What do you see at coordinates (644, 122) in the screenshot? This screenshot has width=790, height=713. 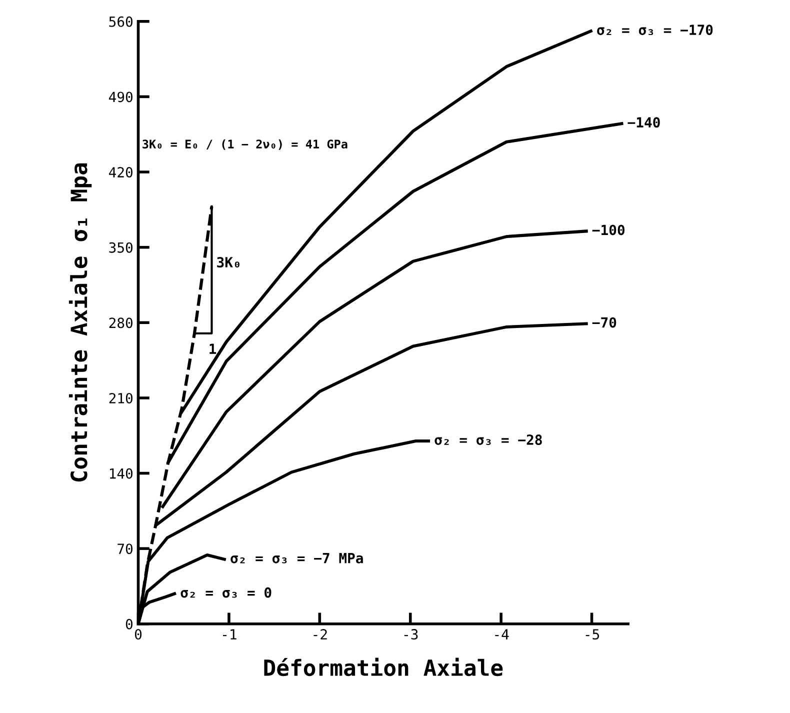 I see `series-label: −140` at bounding box center [644, 122].